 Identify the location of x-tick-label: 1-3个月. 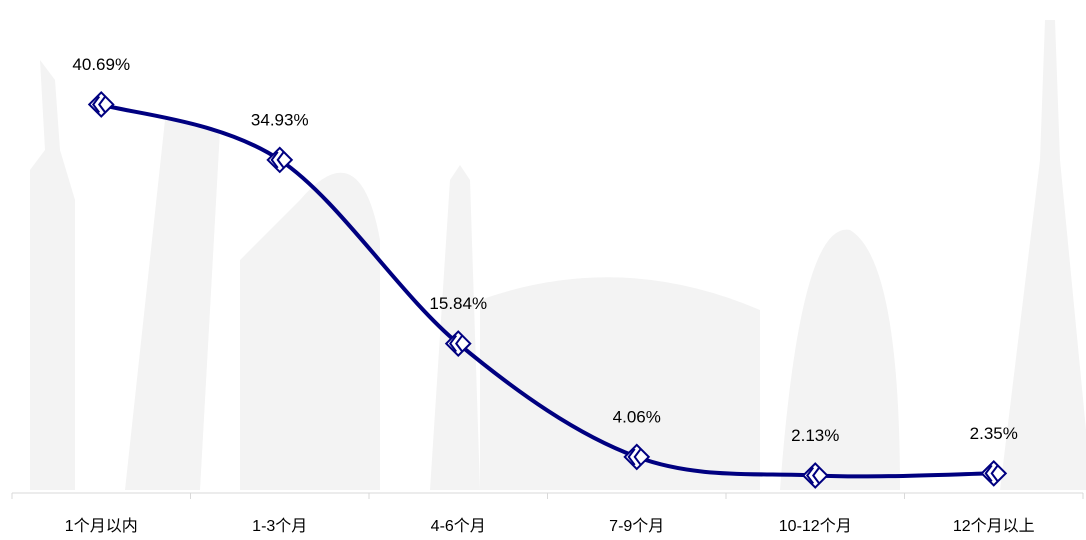
(279, 526).